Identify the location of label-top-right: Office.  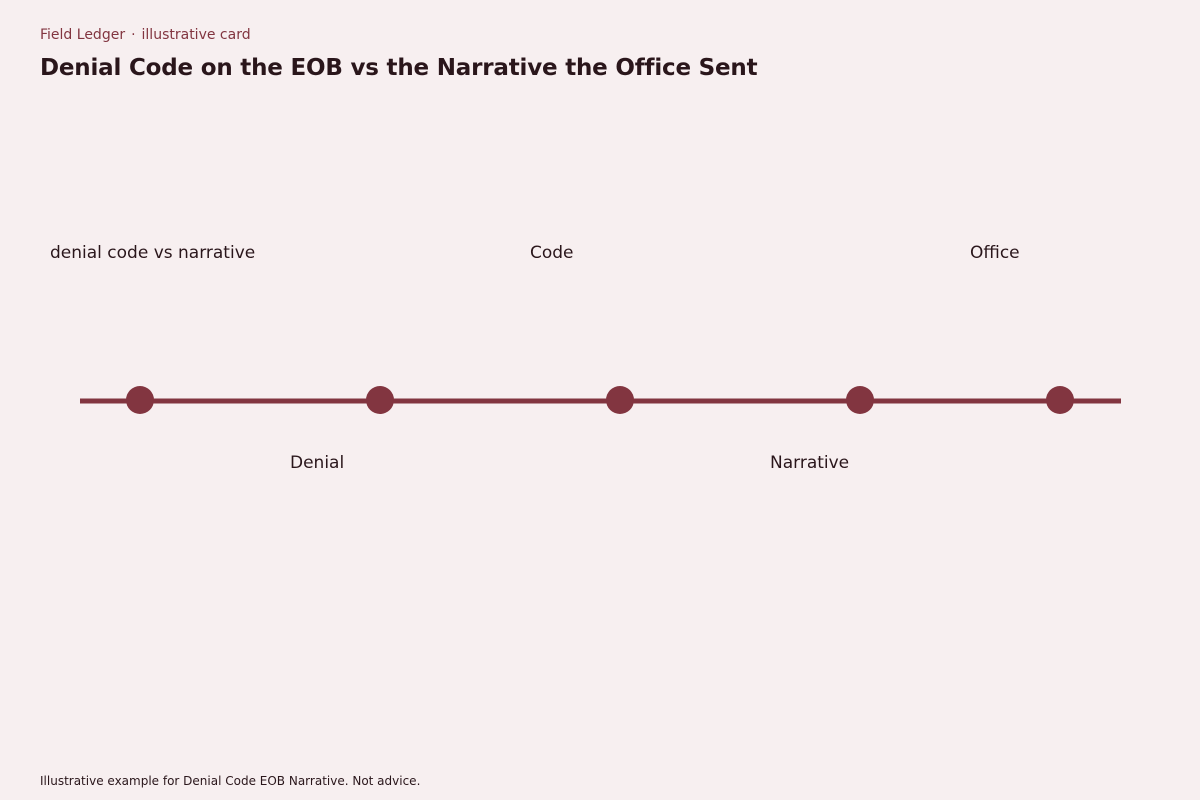
(995, 253).